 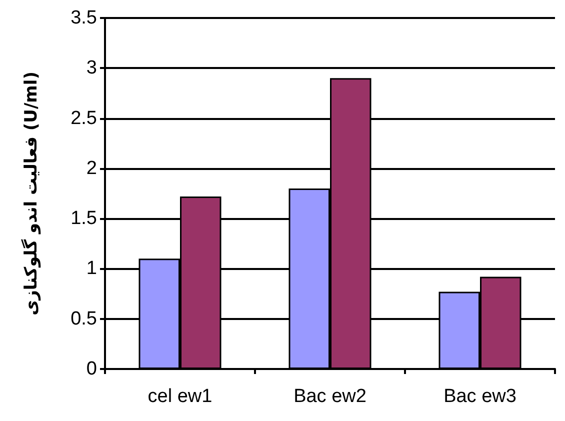 What do you see at coordinates (91, 168) in the screenshot?
I see `y-tick-label: 2` at bounding box center [91, 168].